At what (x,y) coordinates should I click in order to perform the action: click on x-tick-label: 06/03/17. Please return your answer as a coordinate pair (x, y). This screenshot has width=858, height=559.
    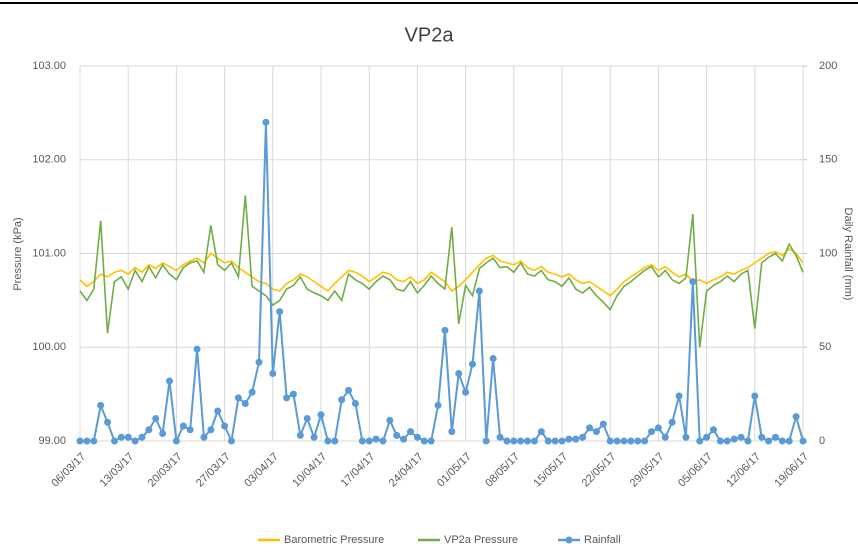
    Looking at the image, I should click on (68, 470).